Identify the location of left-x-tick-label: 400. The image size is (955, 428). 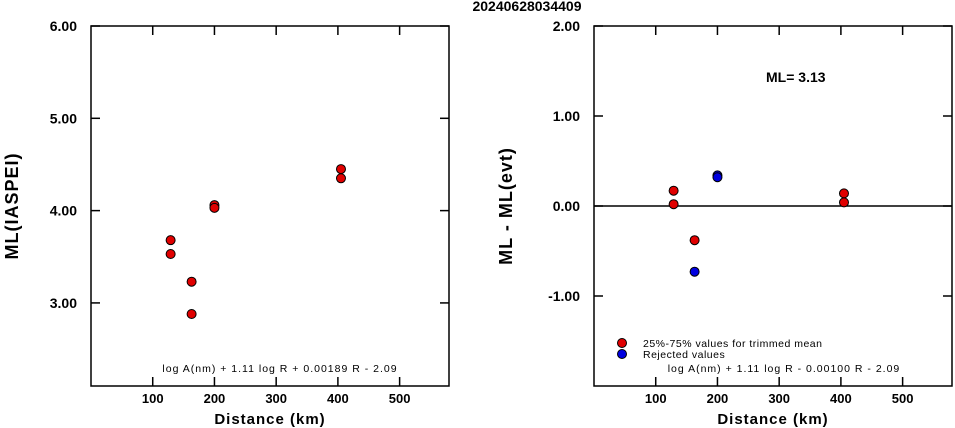
(338, 398).